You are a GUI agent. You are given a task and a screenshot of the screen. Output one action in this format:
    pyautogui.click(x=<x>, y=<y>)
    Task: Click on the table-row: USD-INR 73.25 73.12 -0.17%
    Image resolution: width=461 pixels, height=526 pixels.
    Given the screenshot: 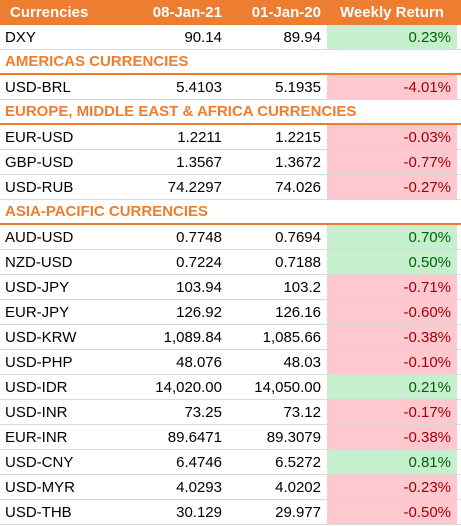 What is the action you would take?
    pyautogui.click(x=230, y=412)
    